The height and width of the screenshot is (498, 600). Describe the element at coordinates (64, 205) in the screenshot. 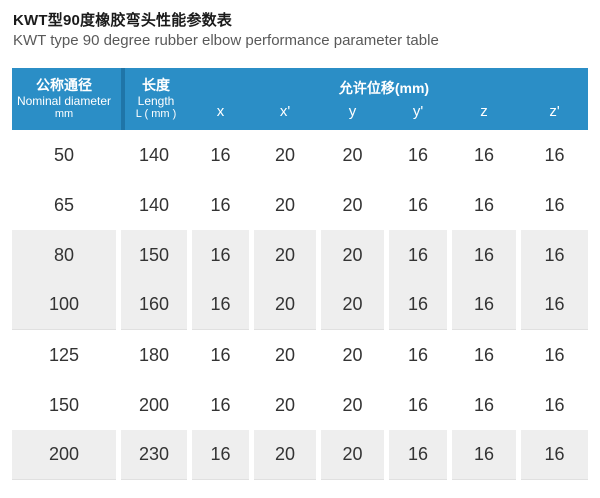

I see `table-cell: 65` at that location.